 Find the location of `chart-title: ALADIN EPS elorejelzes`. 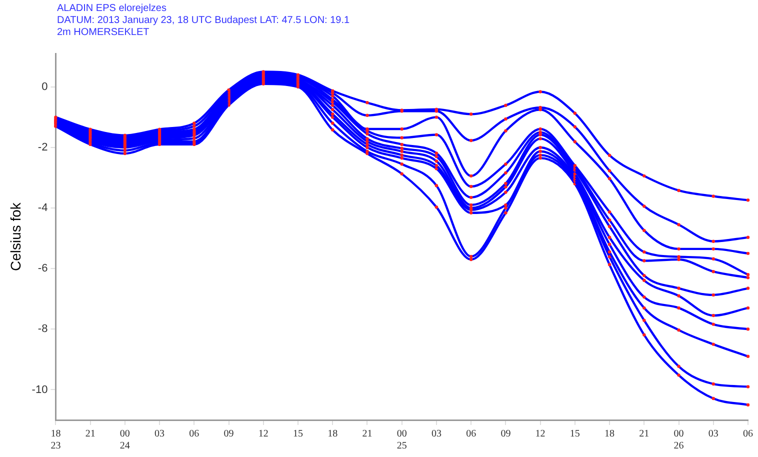

chart-title: ALADIN EPS elorejelzes is located at coordinates (112, 9).